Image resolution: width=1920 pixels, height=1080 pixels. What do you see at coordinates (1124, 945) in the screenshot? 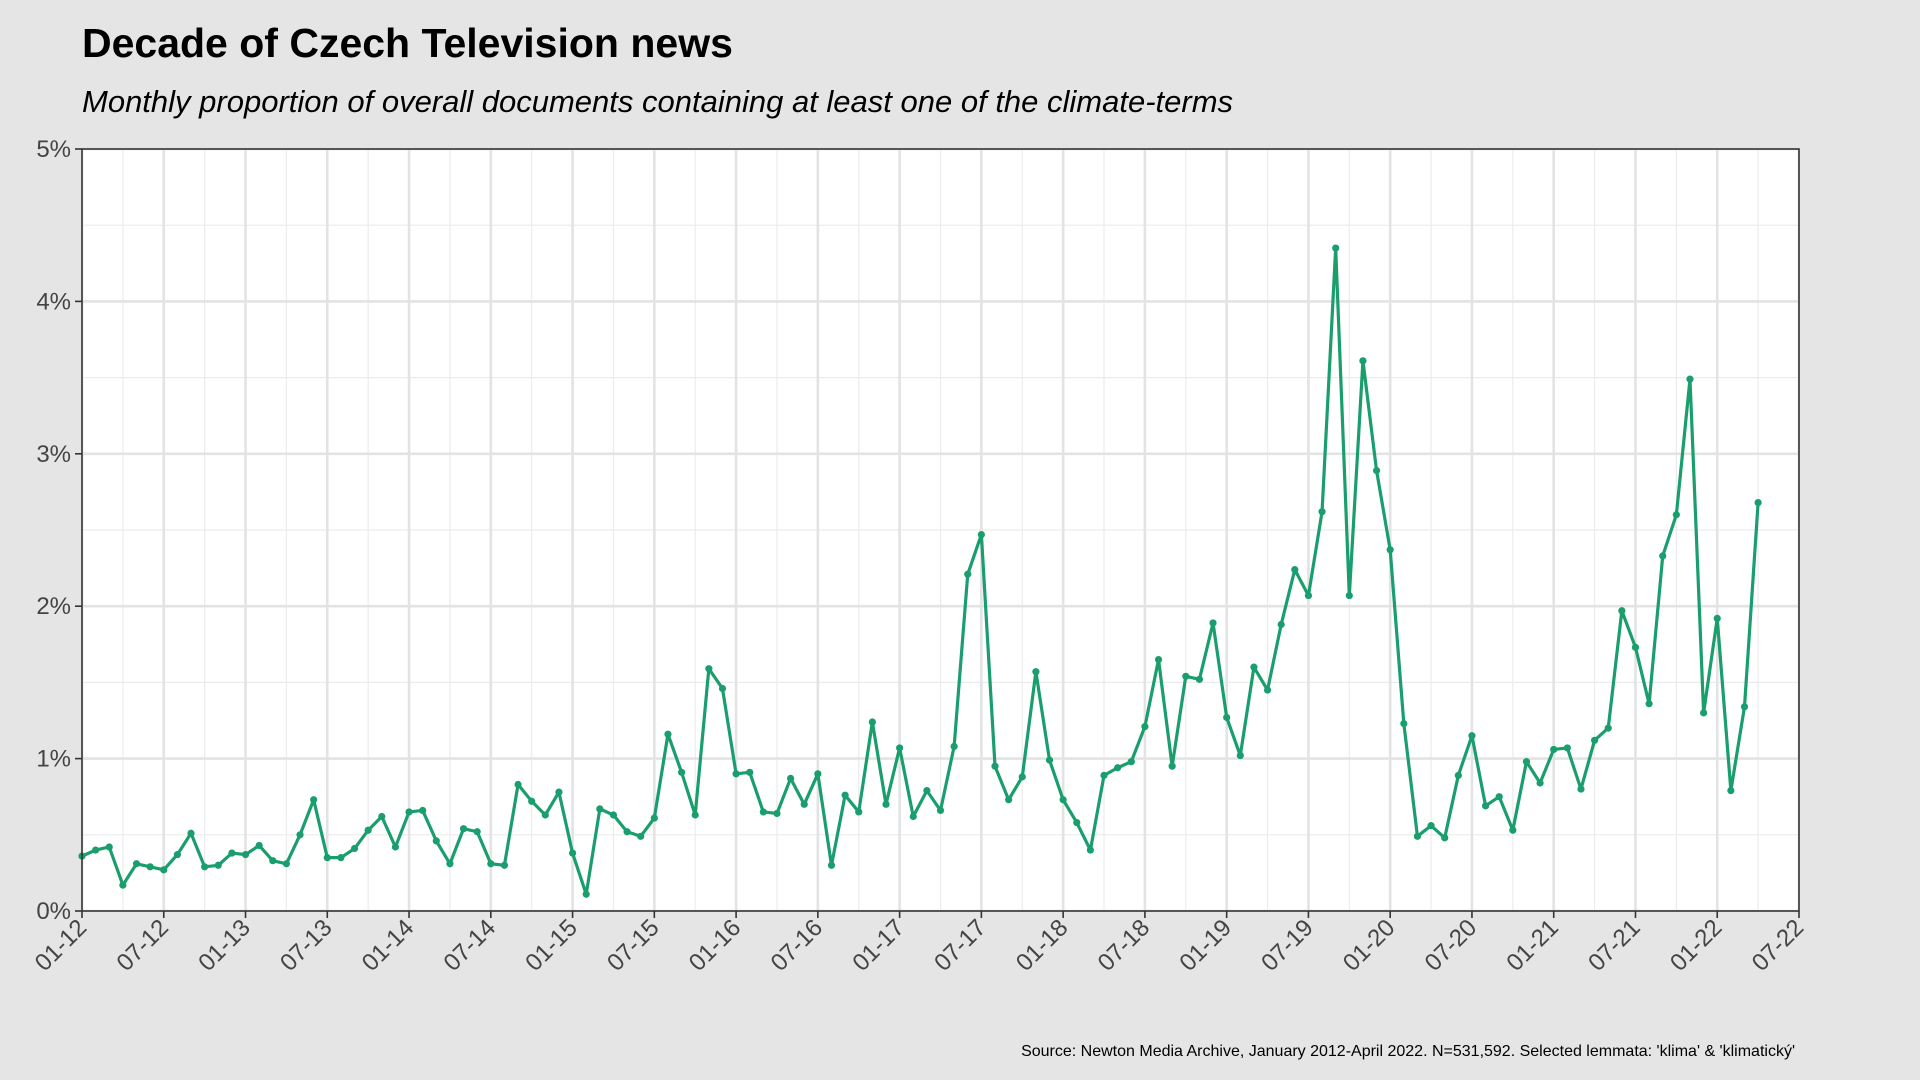
I see `x-tick-label: 07-18` at bounding box center [1124, 945].